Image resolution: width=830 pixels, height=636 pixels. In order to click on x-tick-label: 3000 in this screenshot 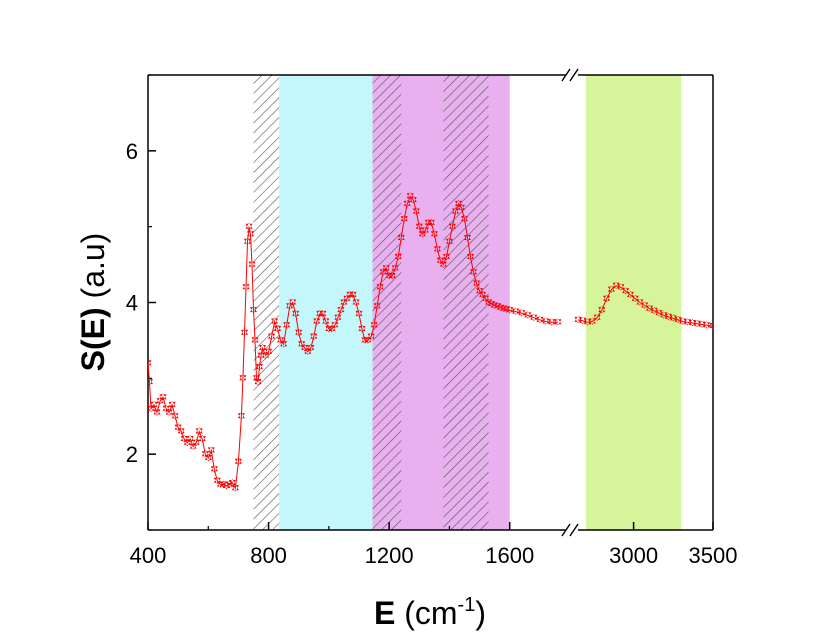, I will do `click(633, 555)`.